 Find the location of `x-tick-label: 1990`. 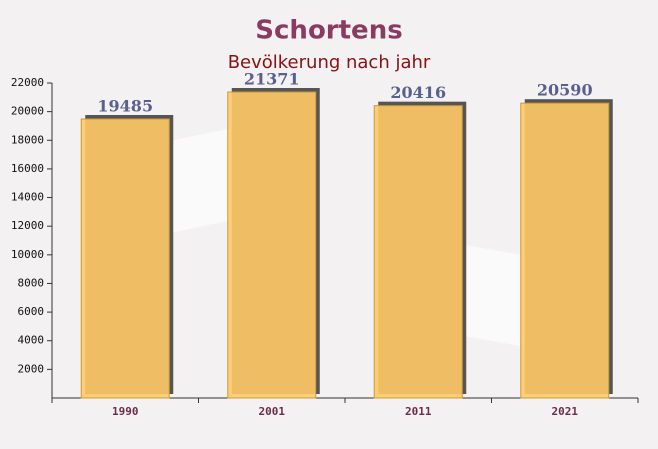

x-tick-label: 1990 is located at coordinates (125, 411).